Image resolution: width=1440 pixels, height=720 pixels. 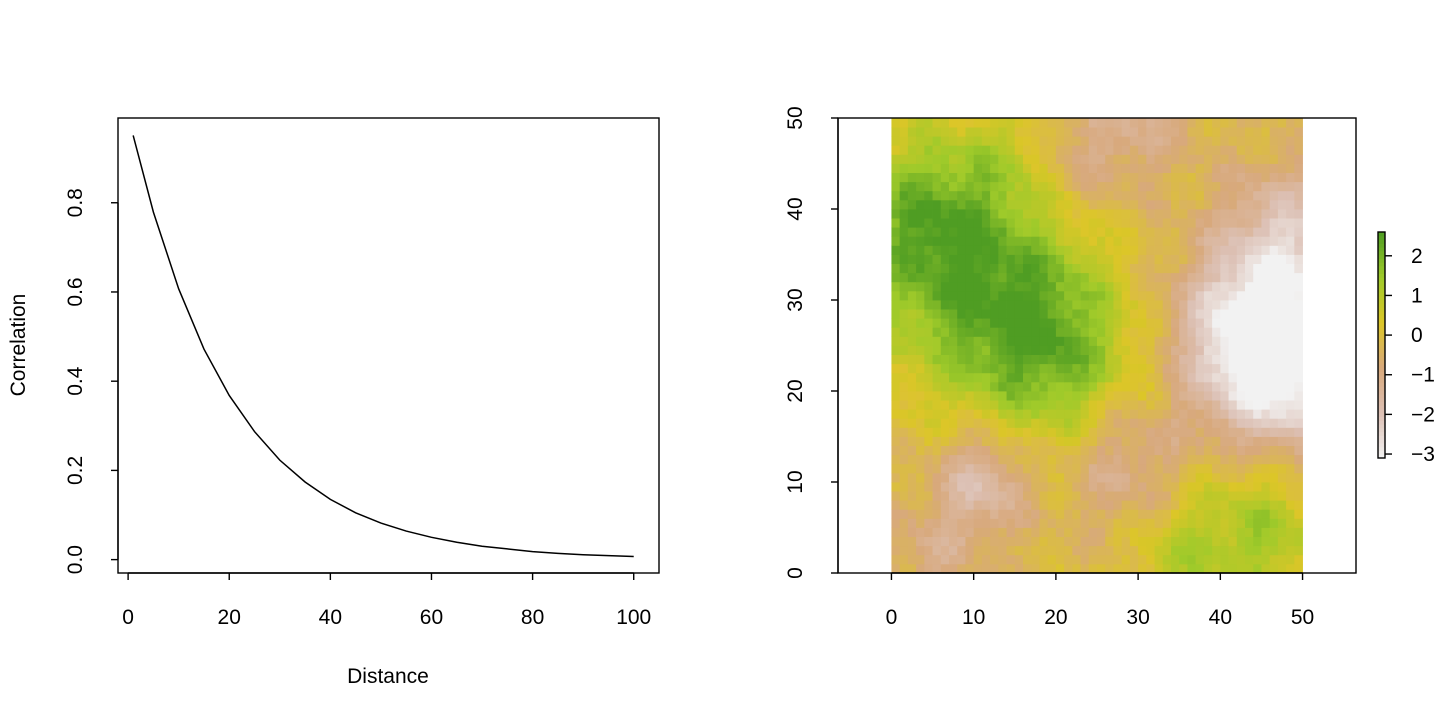 I want to click on y-tick-label: 30, so click(x=795, y=299).